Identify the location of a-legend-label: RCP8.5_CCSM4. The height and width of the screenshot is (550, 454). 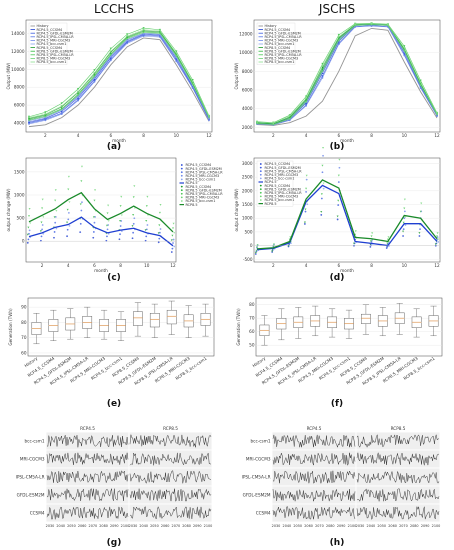
(50, 48).